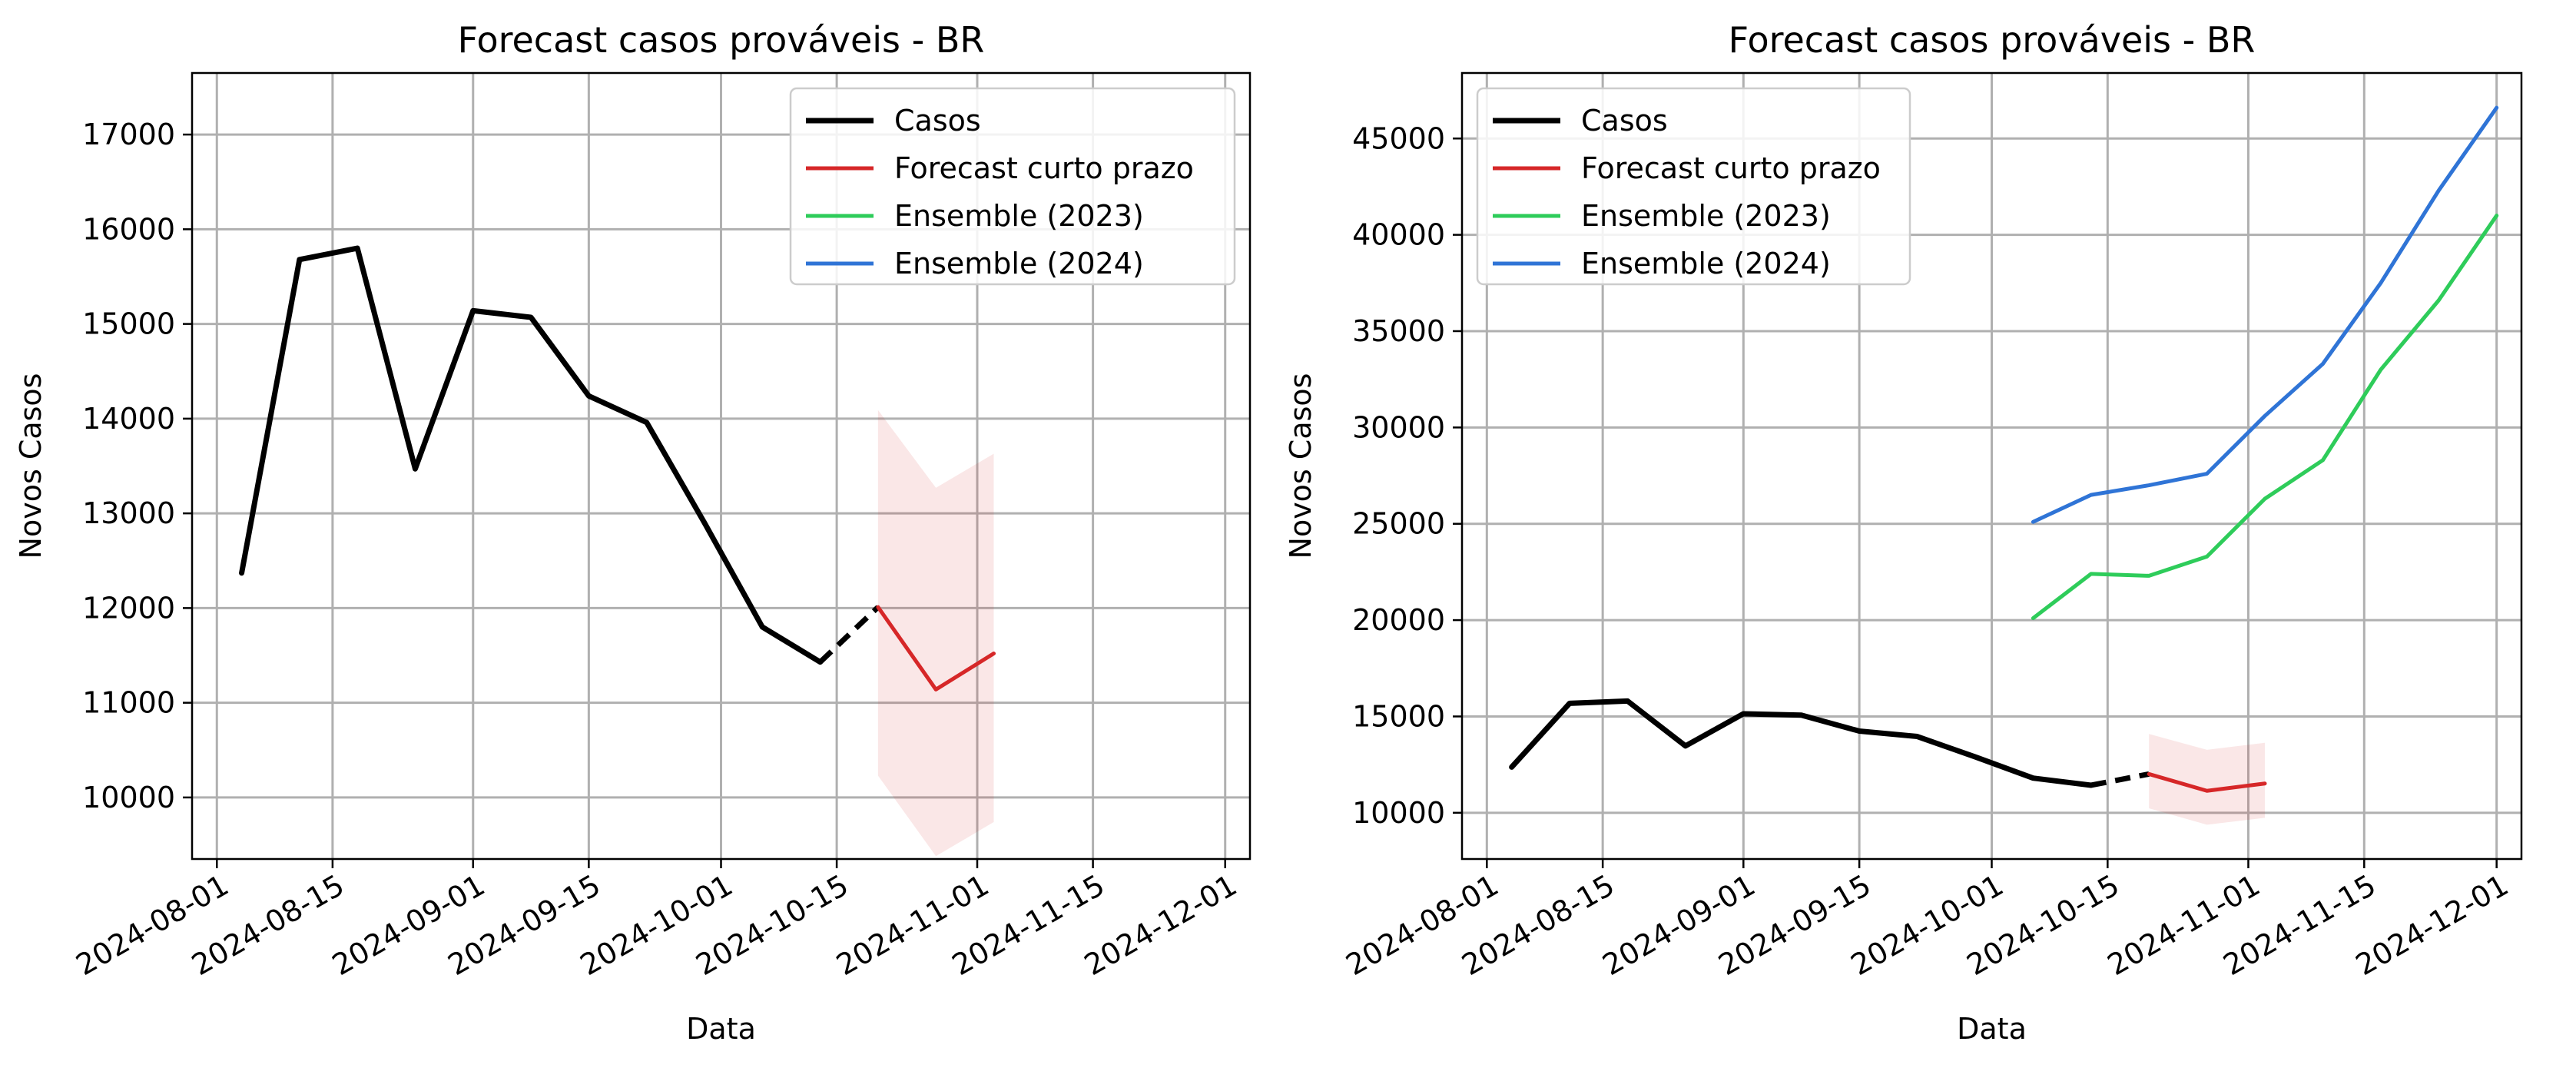  I want to click on y-tick-label: 16000, so click(128, 229).